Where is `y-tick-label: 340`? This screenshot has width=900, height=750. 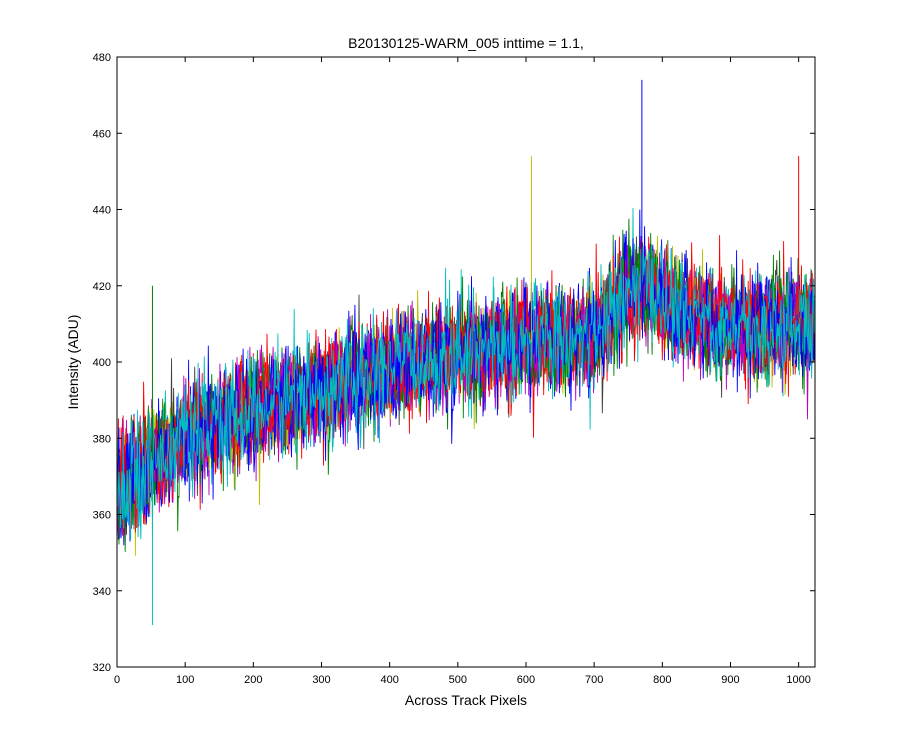
y-tick-label: 340 is located at coordinates (102, 592).